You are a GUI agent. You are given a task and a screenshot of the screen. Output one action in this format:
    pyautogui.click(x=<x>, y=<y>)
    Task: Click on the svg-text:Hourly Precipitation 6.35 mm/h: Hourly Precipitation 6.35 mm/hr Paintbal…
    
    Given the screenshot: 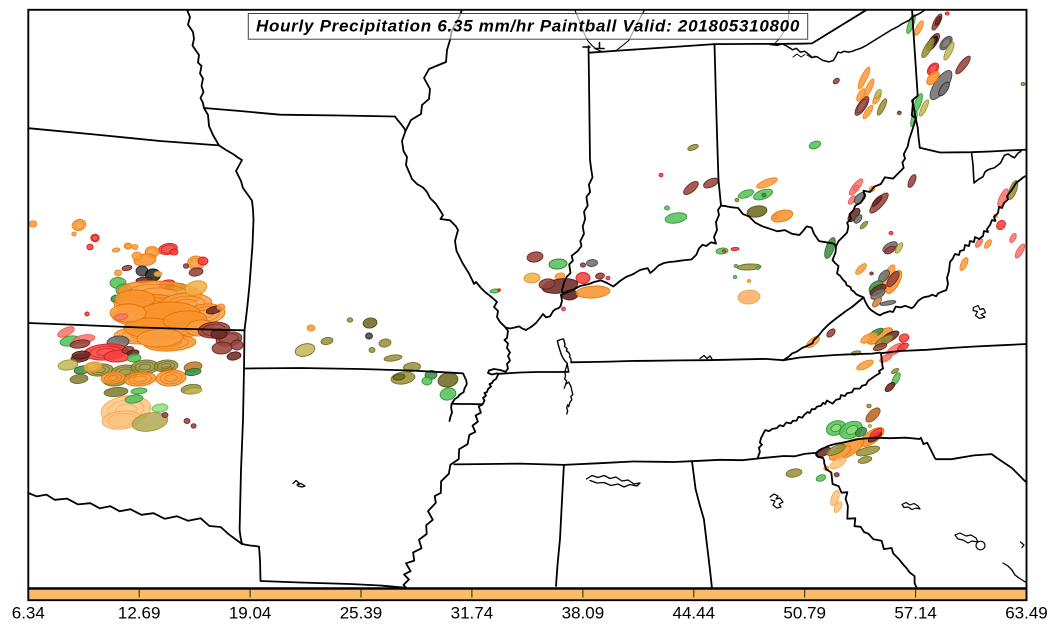 What is the action you would take?
    pyautogui.click(x=528, y=26)
    